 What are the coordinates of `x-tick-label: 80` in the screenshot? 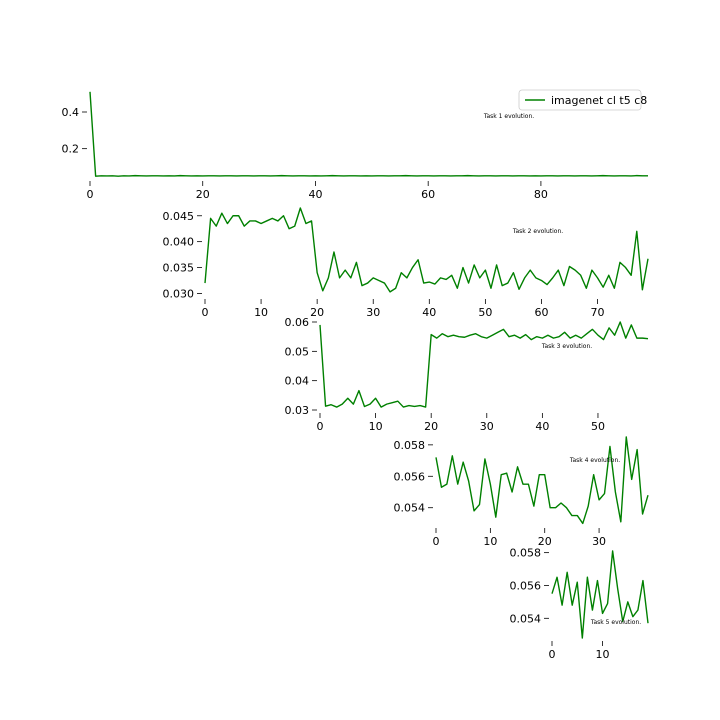 It's located at (541, 194).